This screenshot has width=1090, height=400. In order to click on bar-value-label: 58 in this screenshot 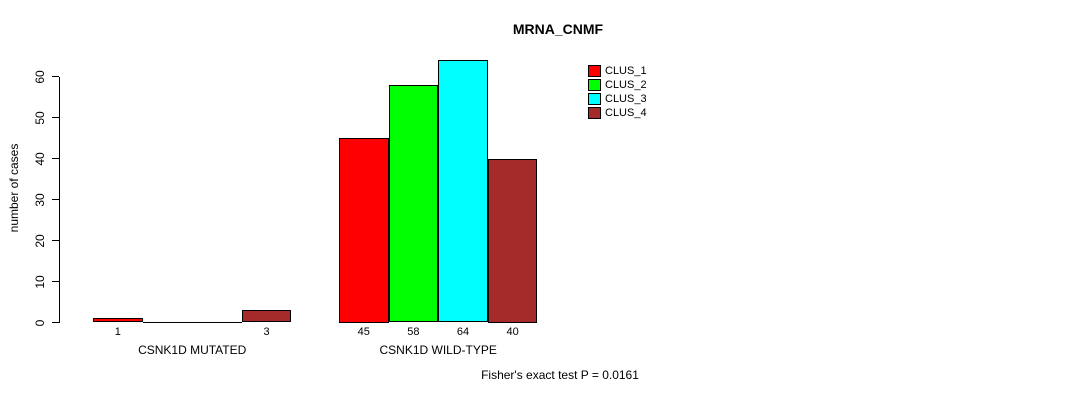, I will do `click(413, 332)`.